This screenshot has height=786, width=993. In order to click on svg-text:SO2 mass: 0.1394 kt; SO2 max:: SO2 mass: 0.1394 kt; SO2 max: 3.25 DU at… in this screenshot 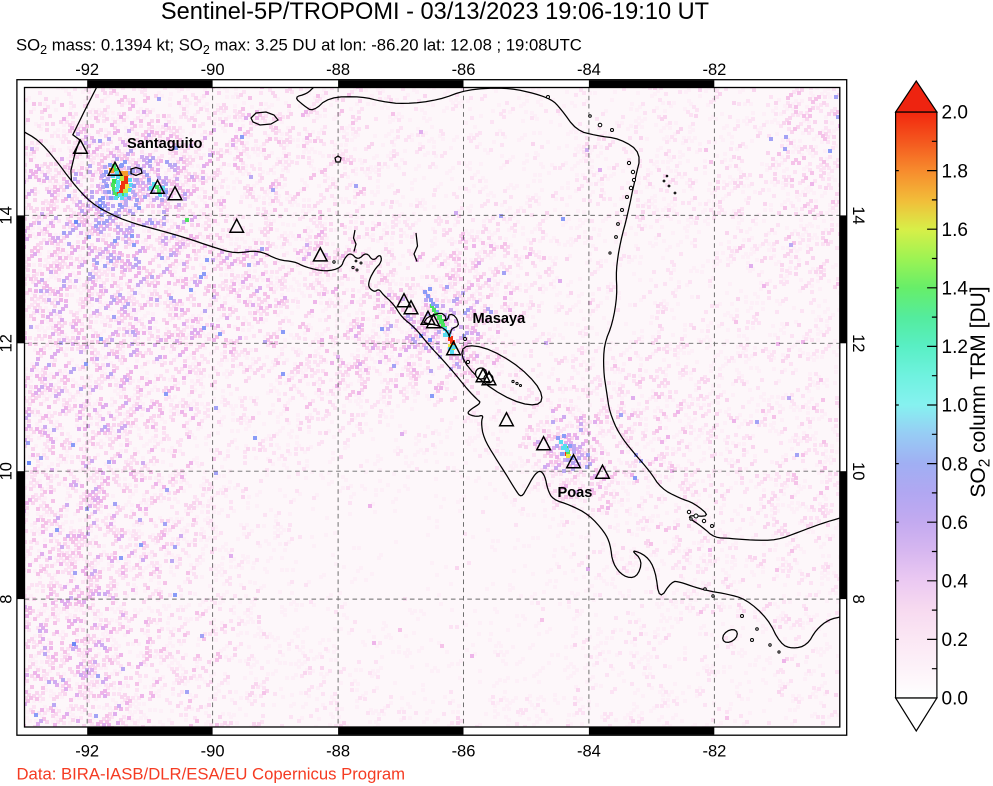, I will do `click(299, 47)`.